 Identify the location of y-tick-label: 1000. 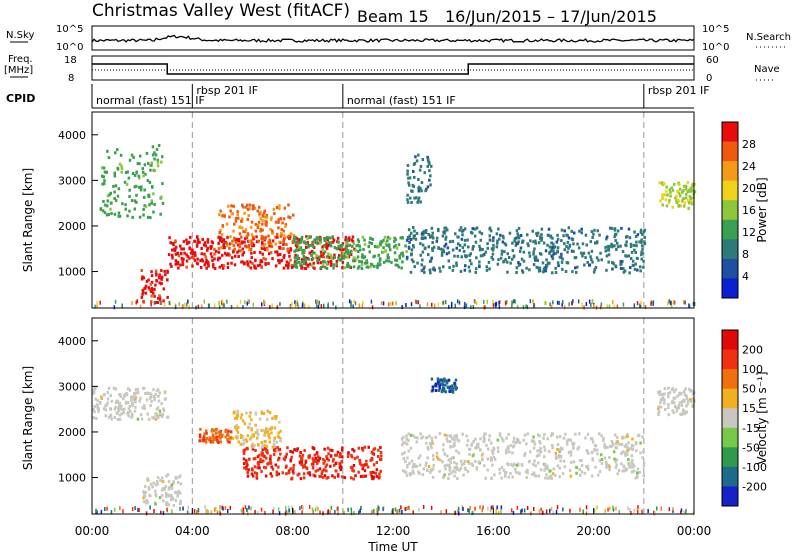
(72, 272).